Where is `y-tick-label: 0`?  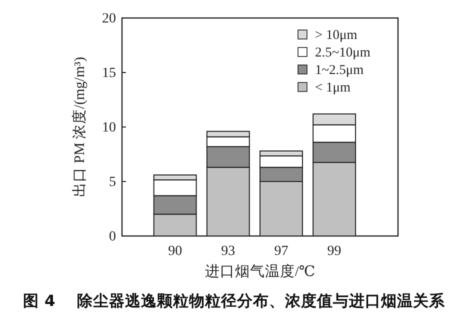 y-tick-label: 0 is located at coordinates (112, 237).